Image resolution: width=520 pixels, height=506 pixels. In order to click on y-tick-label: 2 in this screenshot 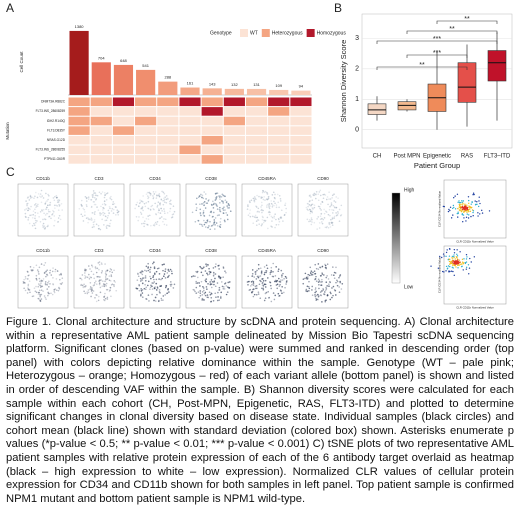, I will do `click(357, 69)`.